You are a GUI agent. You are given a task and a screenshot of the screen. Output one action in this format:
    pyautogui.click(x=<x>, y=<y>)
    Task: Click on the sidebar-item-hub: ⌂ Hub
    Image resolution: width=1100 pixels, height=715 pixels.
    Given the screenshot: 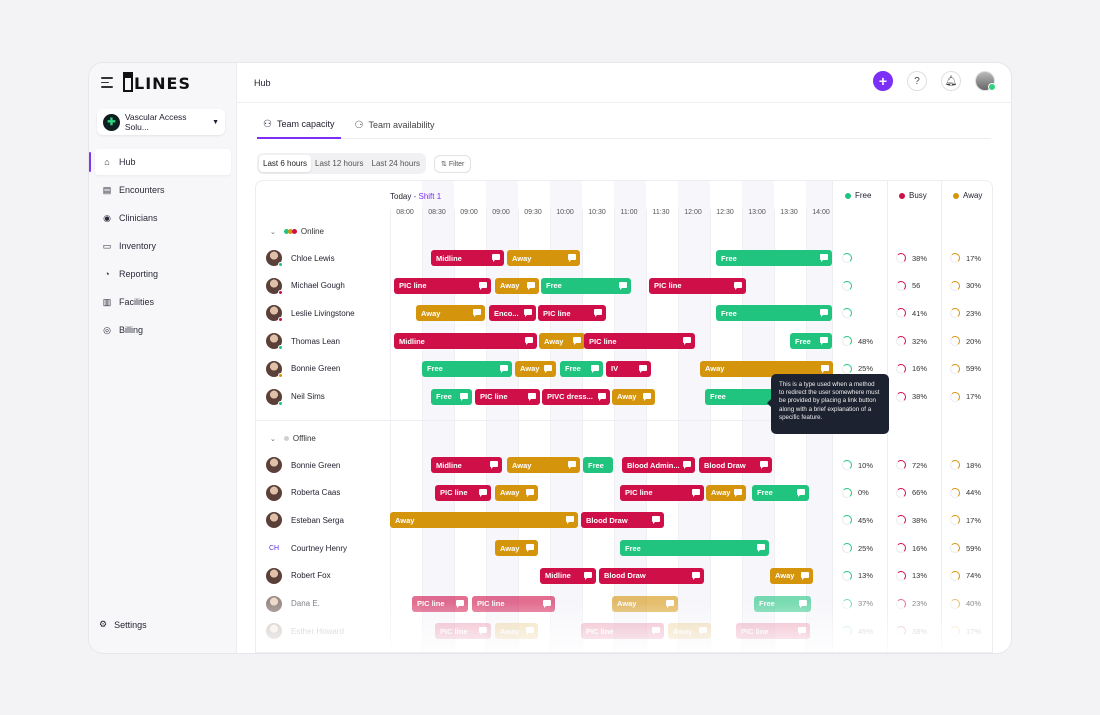 What is the action you would take?
    pyautogui.click(x=160, y=162)
    